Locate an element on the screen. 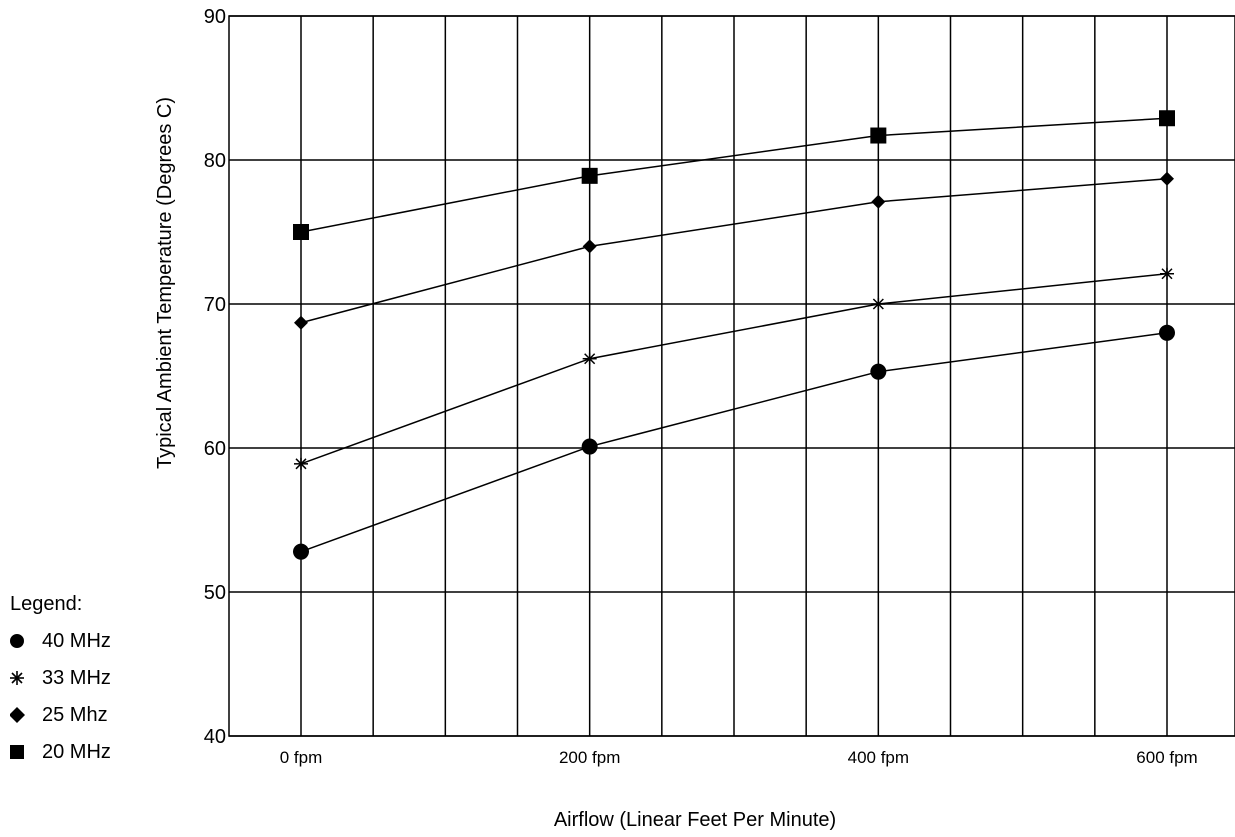 The image size is (1235, 837). x-tick-label: 200 fpm is located at coordinates (589, 757).